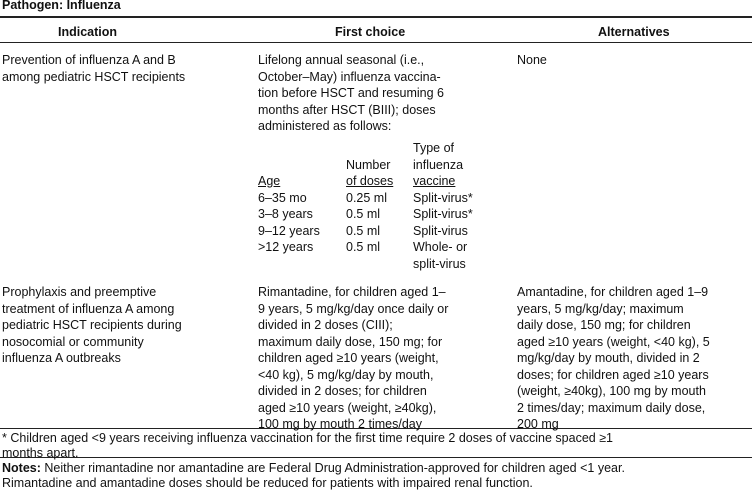 Image resolution: width=752 pixels, height=498 pixels. I want to click on dose-table-header: influenza, so click(438, 164).